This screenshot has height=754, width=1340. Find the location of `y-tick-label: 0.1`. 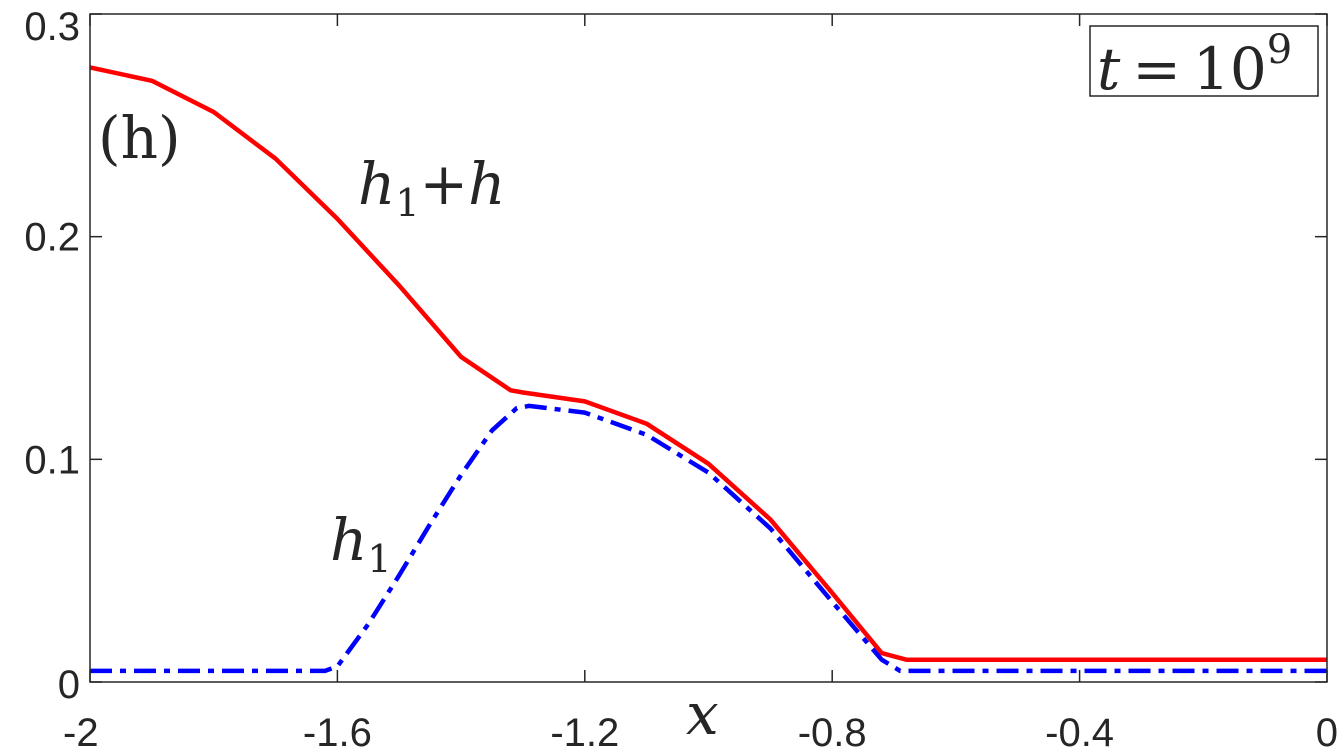

y-tick-label: 0.1 is located at coordinates (52, 460).